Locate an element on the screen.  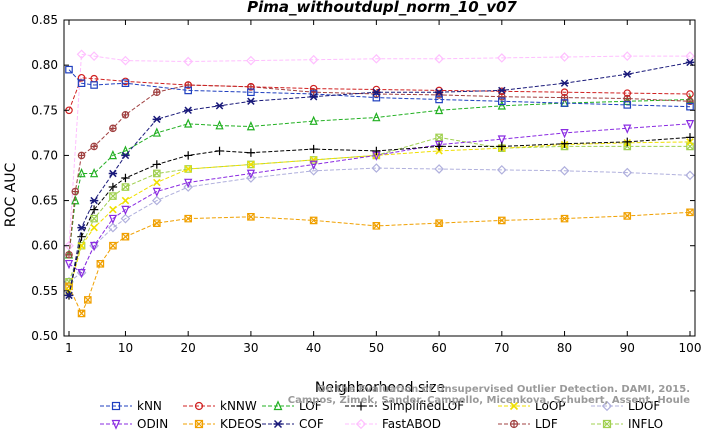
y-tick-label: 0.55 is located at coordinates (44, 291).